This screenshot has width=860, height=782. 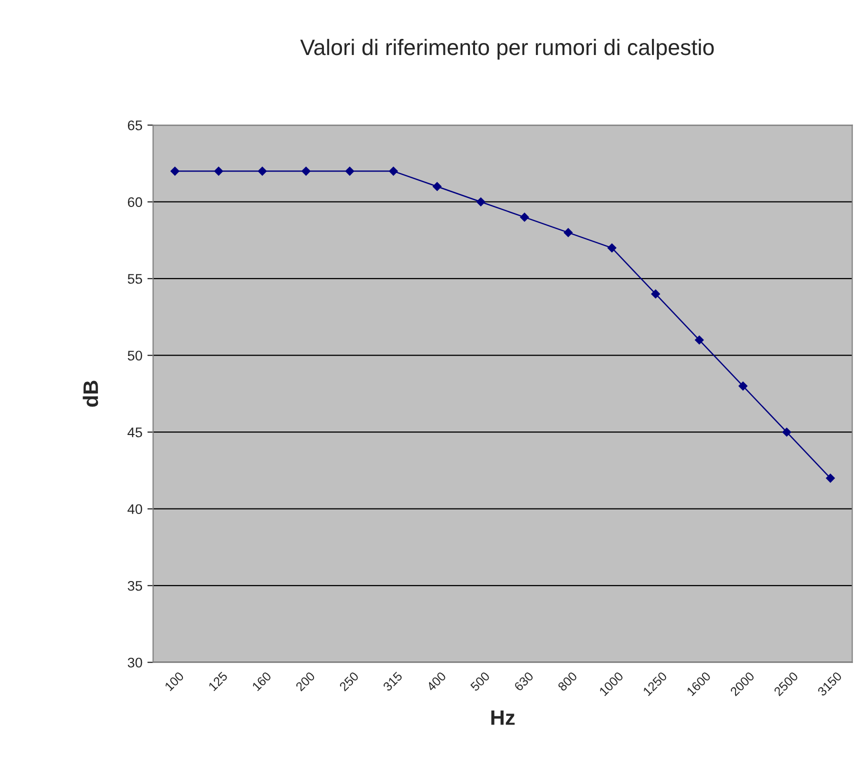 What do you see at coordinates (135, 125) in the screenshot?
I see `y-tick-label: 65` at bounding box center [135, 125].